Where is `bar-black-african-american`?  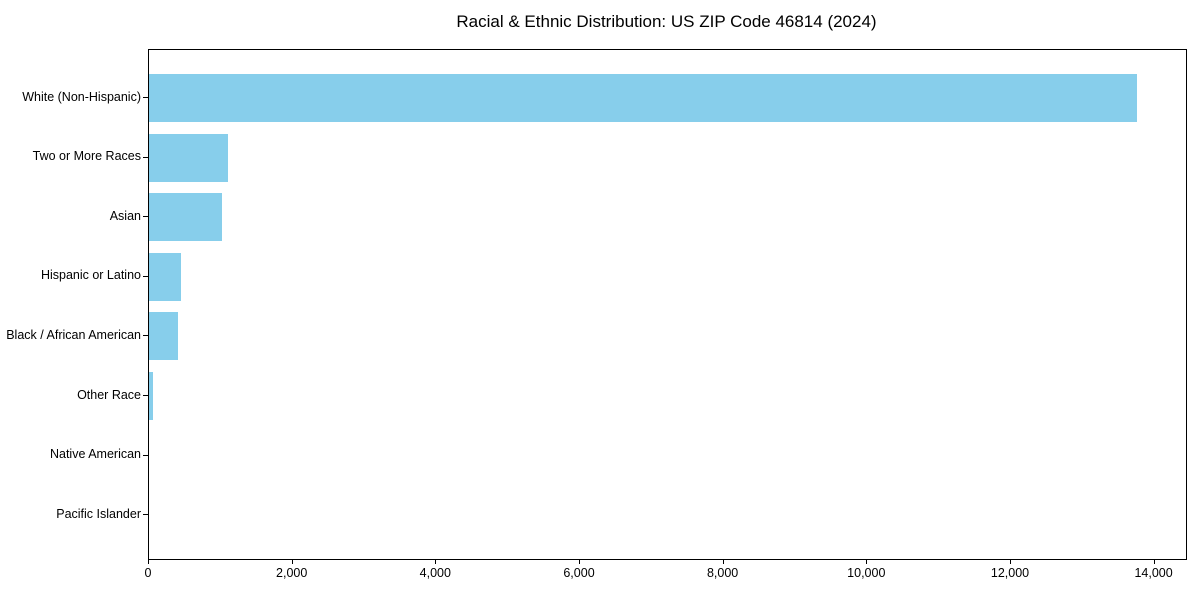
bar-black-african-american is located at coordinates (163, 336).